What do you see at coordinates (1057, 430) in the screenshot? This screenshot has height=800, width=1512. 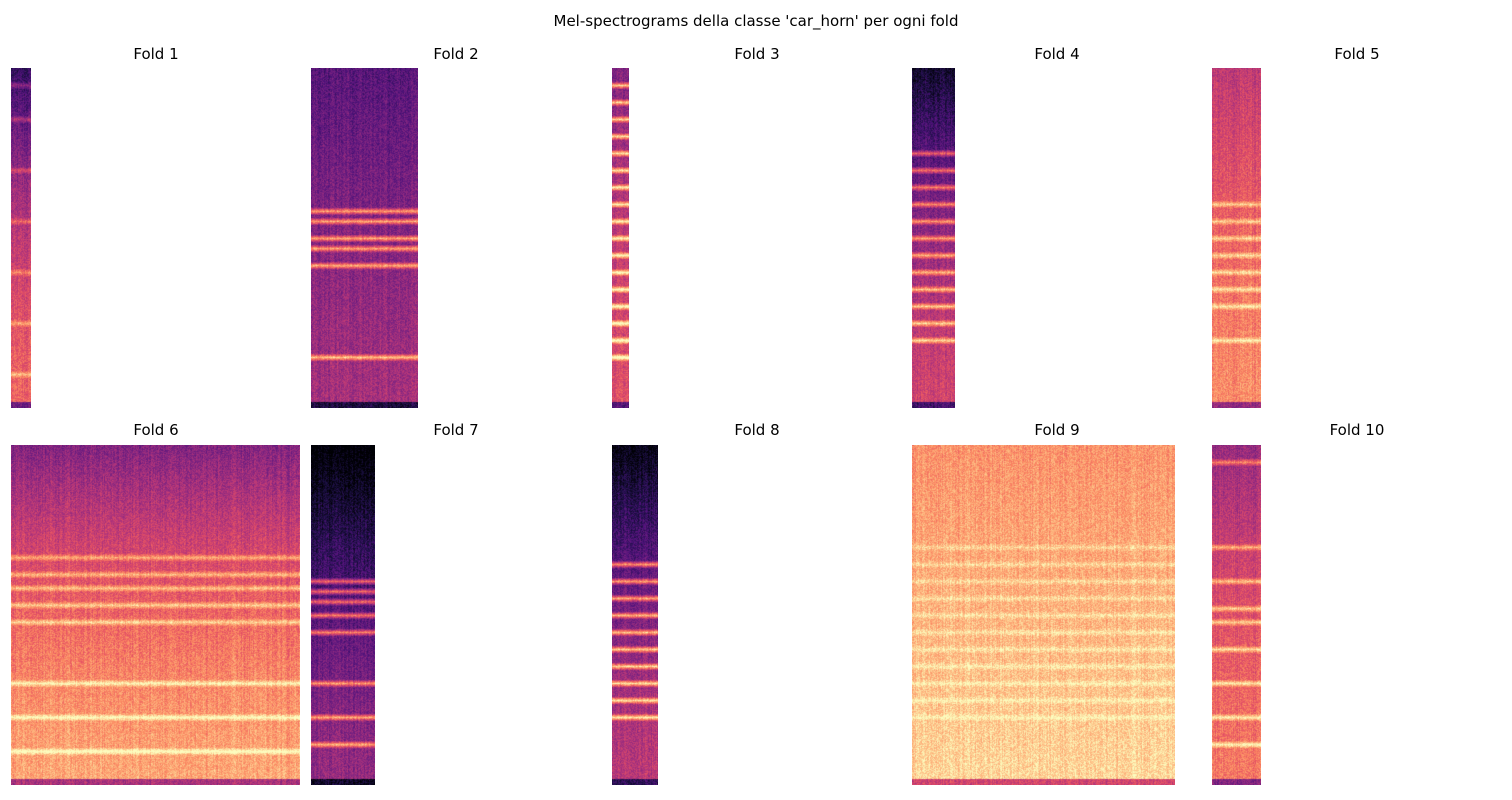 I see `panel-title: Fold 9` at bounding box center [1057, 430].